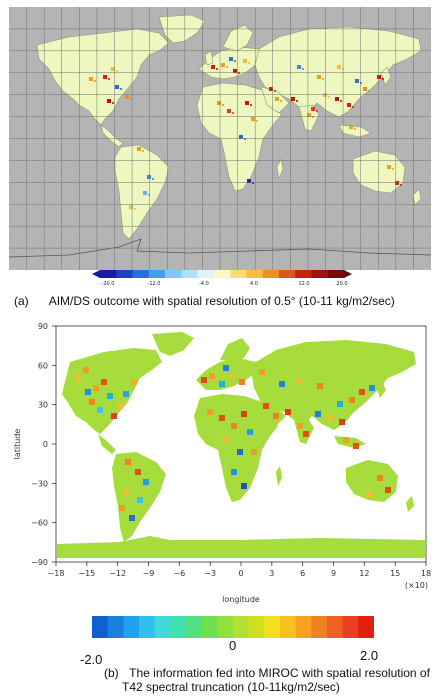 The width and height of the screenshot is (440, 700). Describe the element at coordinates (43, 365) in the screenshot. I see `y-tick-label: 60` at that location.